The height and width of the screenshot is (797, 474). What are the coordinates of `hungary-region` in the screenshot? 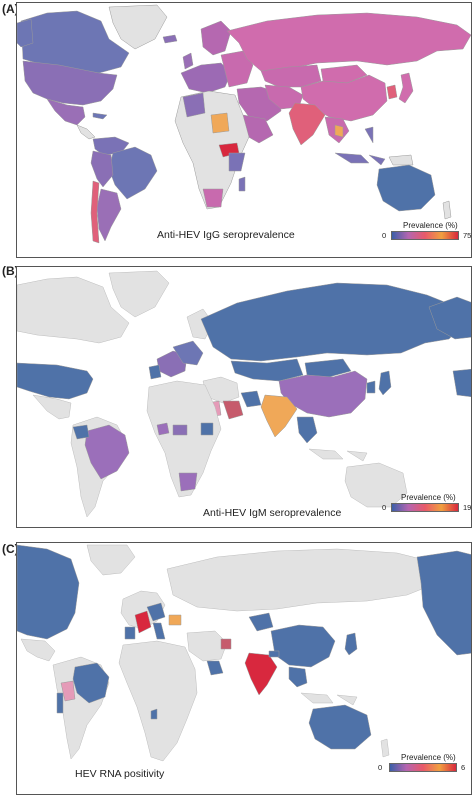 It's located at (175, 620).